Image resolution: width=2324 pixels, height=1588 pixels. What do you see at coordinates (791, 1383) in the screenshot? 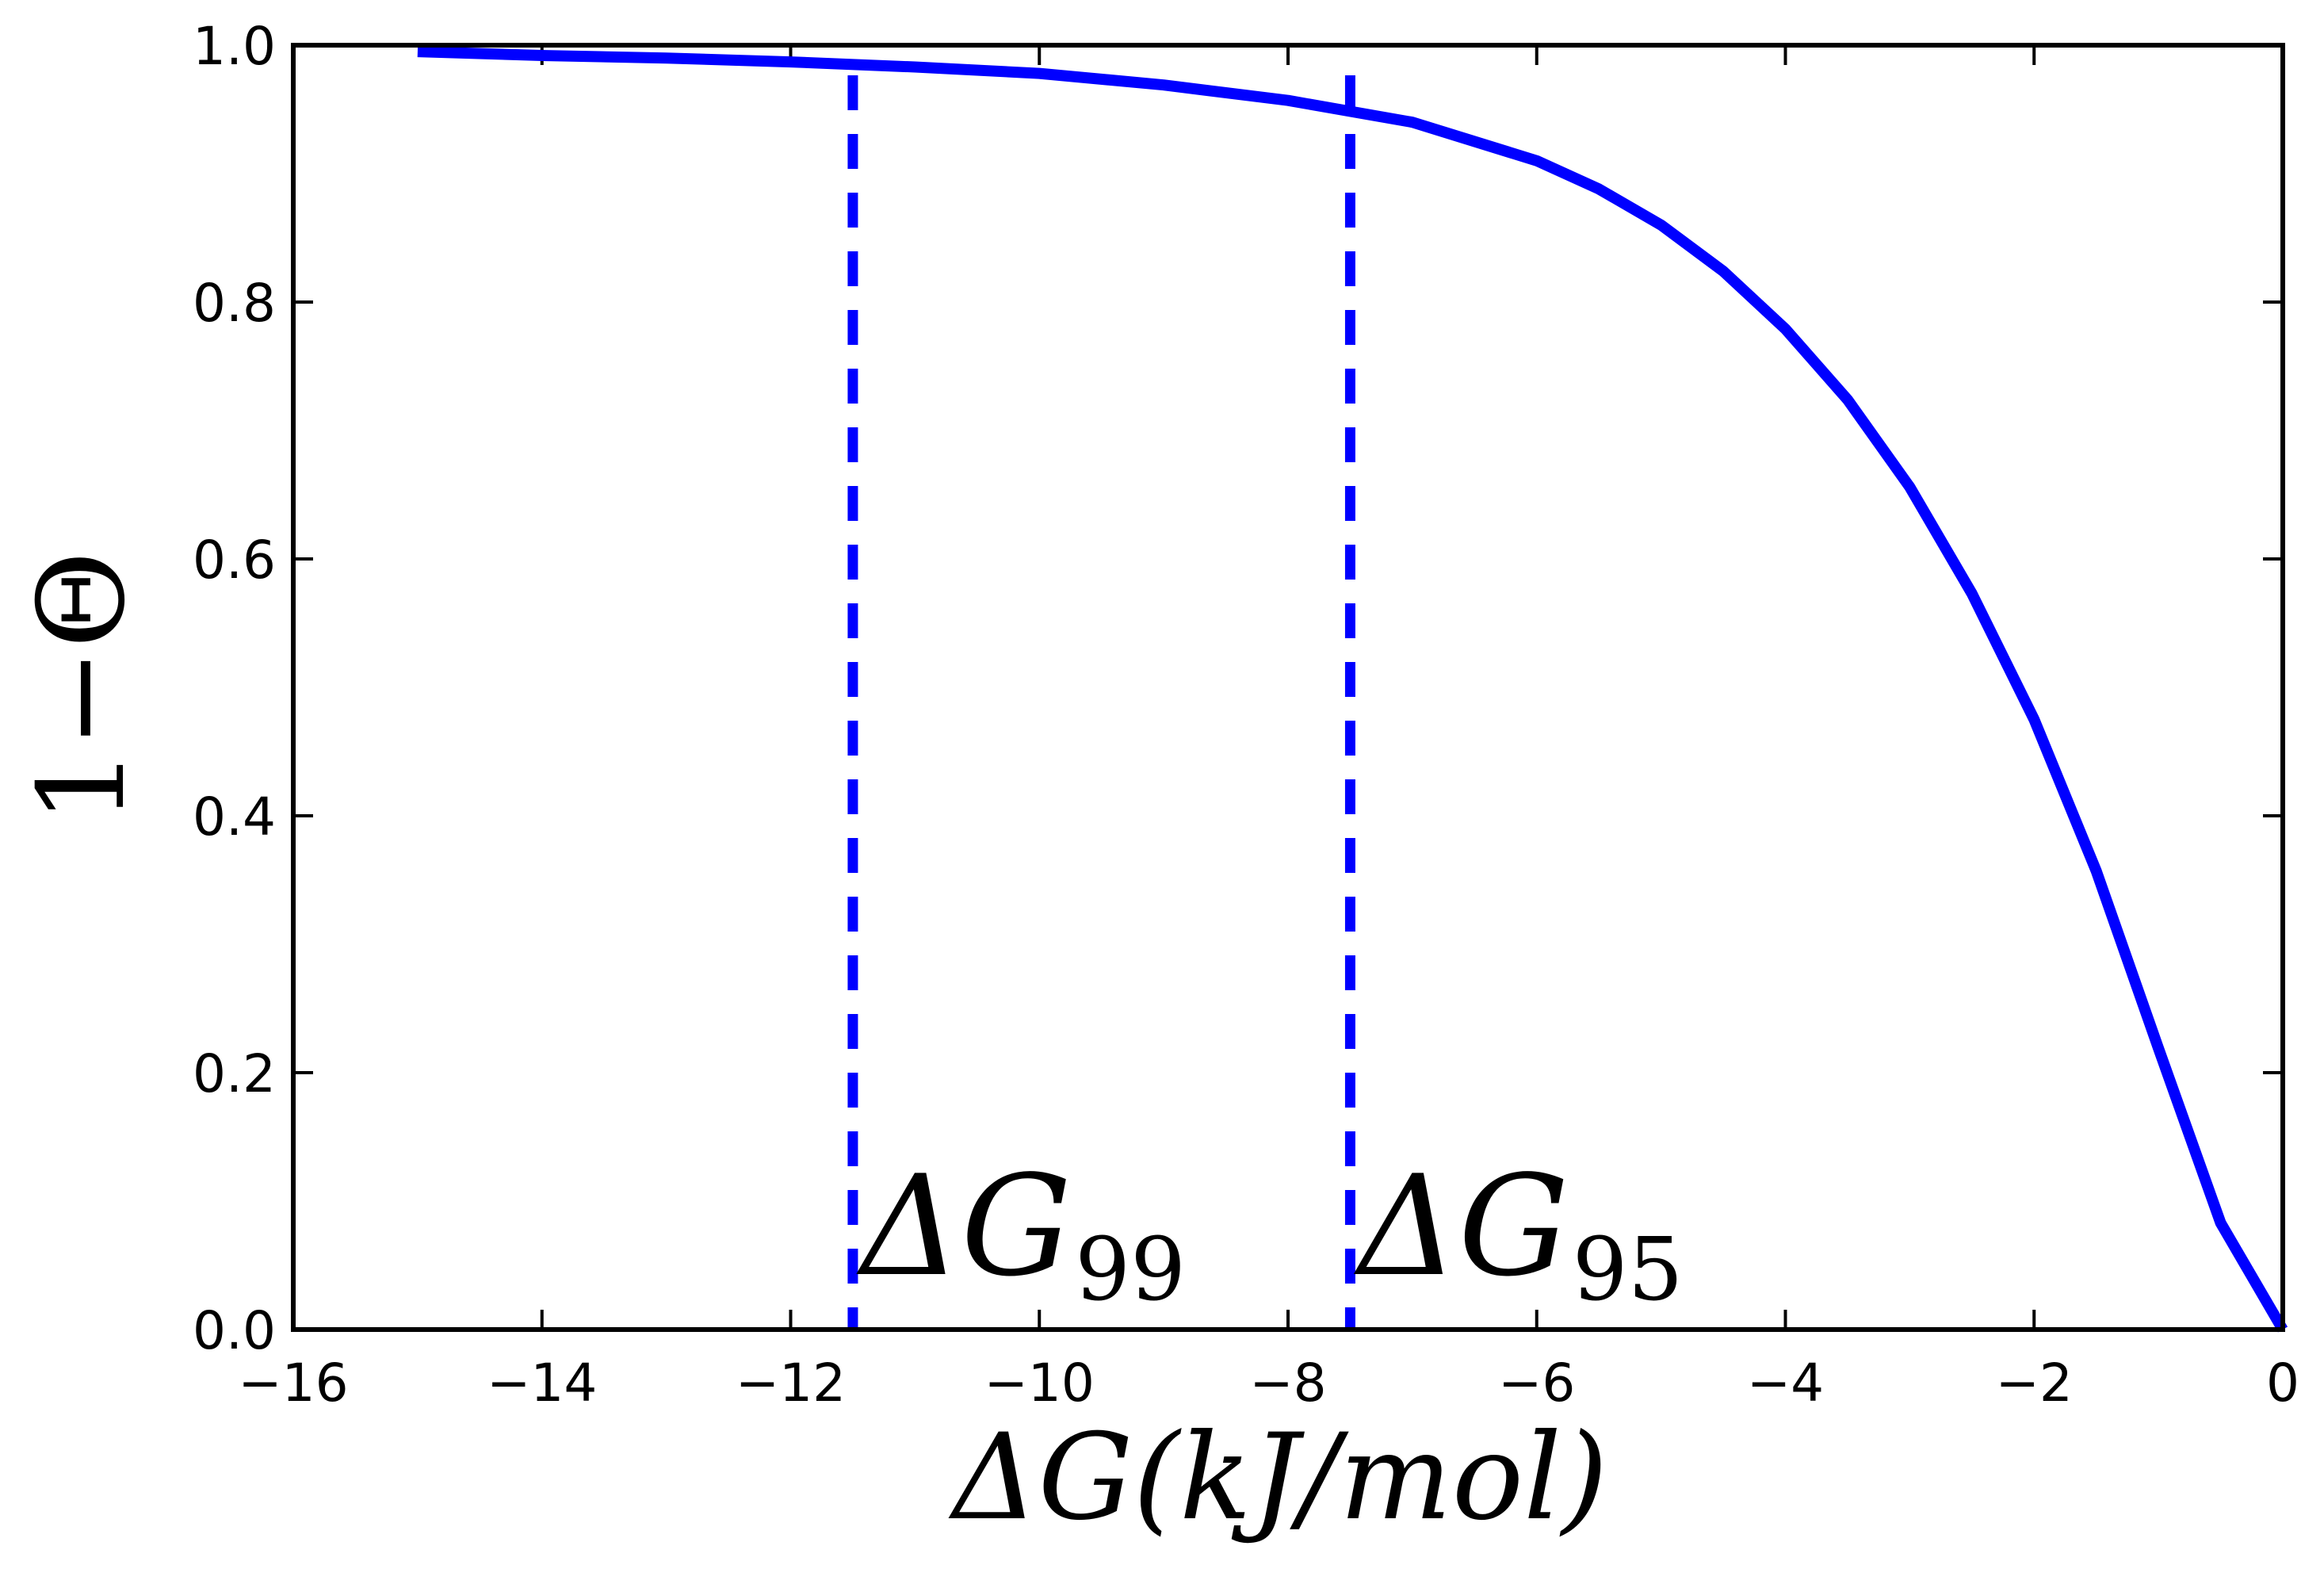
I see `x-tick-label: −12` at bounding box center [791, 1383].